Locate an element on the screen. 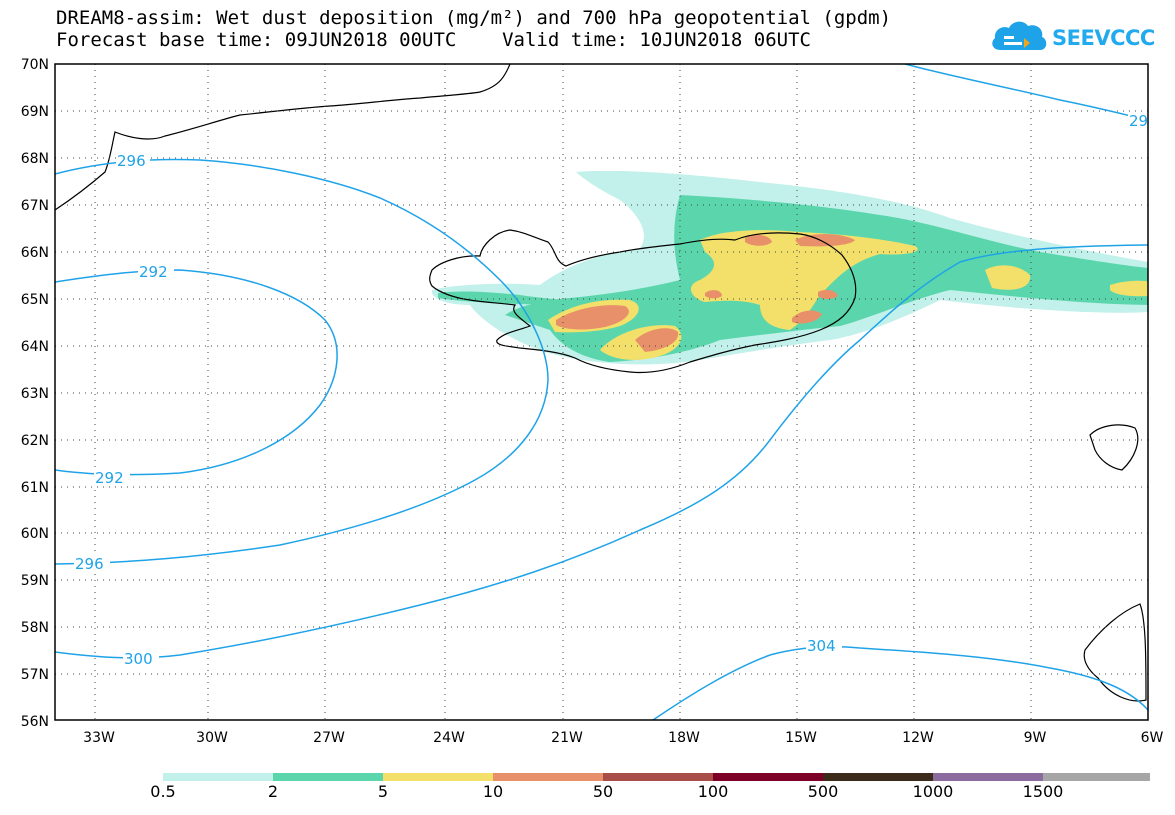 The image size is (1175, 815). lon-label: 12W is located at coordinates (918, 738).